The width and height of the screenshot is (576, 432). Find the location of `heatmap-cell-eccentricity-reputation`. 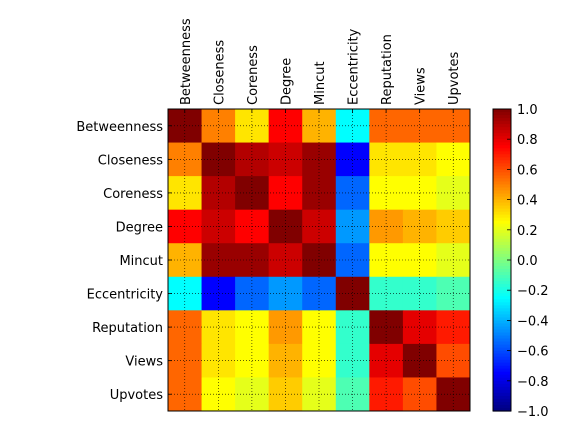

heatmap-cell-eccentricity-reputation is located at coordinates (386, 293).